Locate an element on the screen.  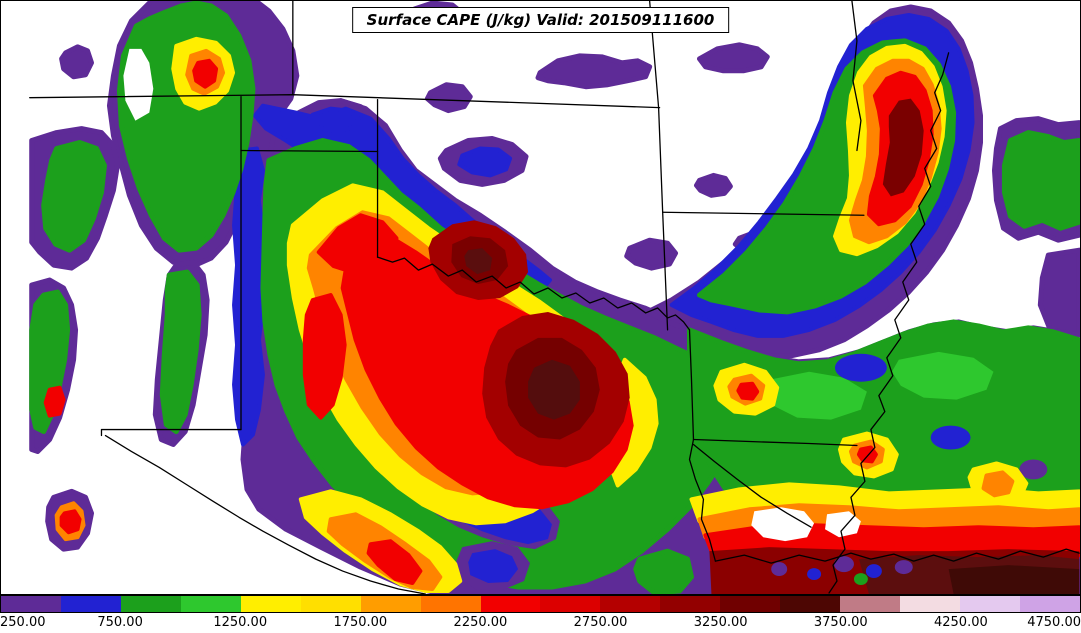
low-cape-white-hole is located at coordinates (138, 84).